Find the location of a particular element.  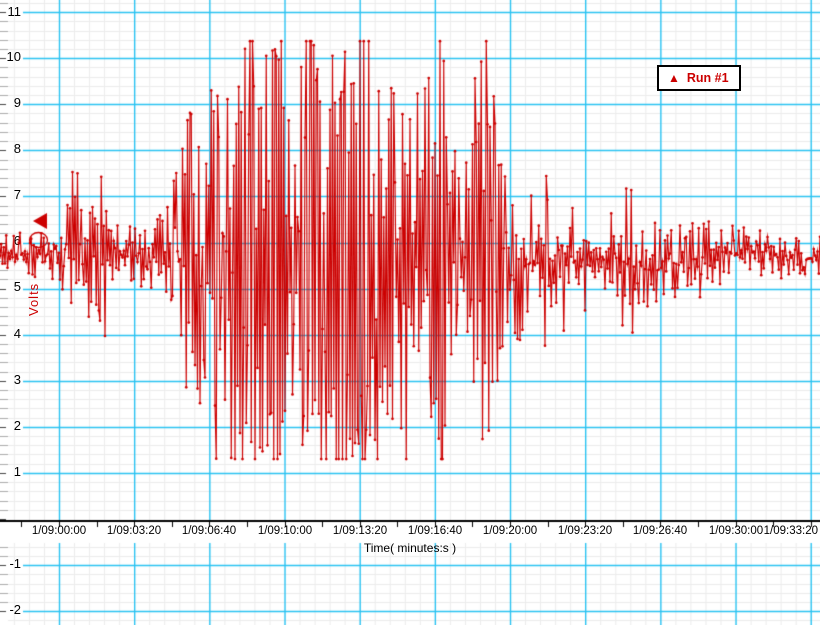

legend-run-triangle-icon: ▲ is located at coordinates (674, 78).